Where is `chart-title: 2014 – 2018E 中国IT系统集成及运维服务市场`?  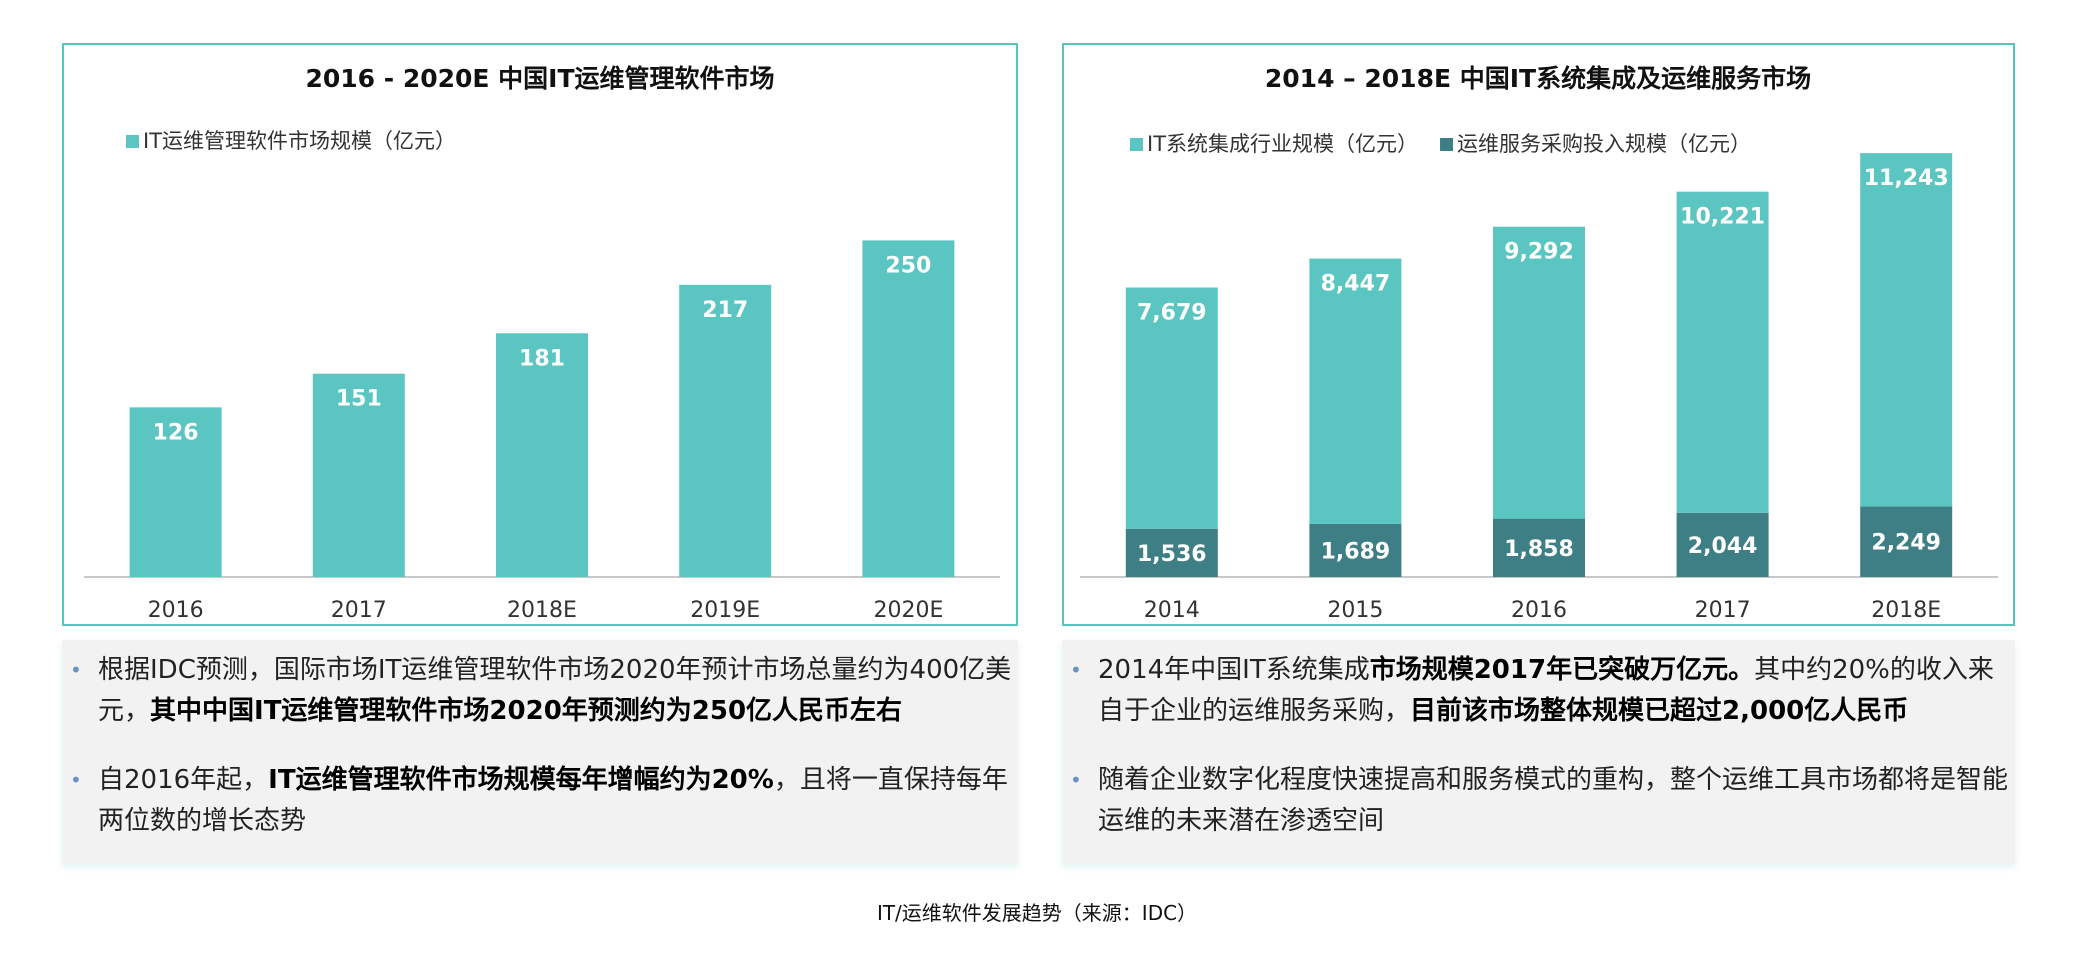 chart-title: 2014 – 2018E 中国IT系统集成及运维服务市场 is located at coordinates (1538, 78).